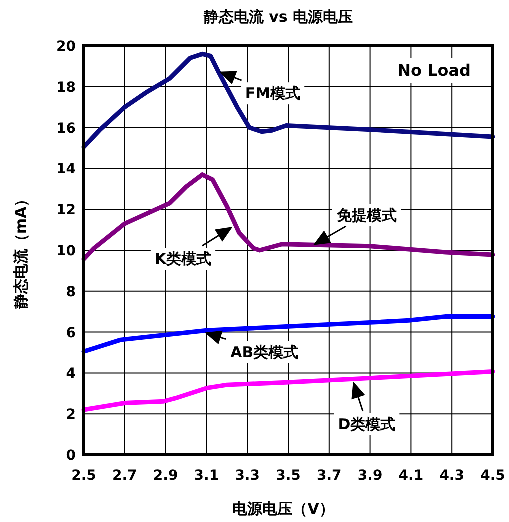 The width and height of the screenshot is (509, 522). Describe the element at coordinates (71, 415) in the screenshot. I see `y-tick-label: 2` at that location.